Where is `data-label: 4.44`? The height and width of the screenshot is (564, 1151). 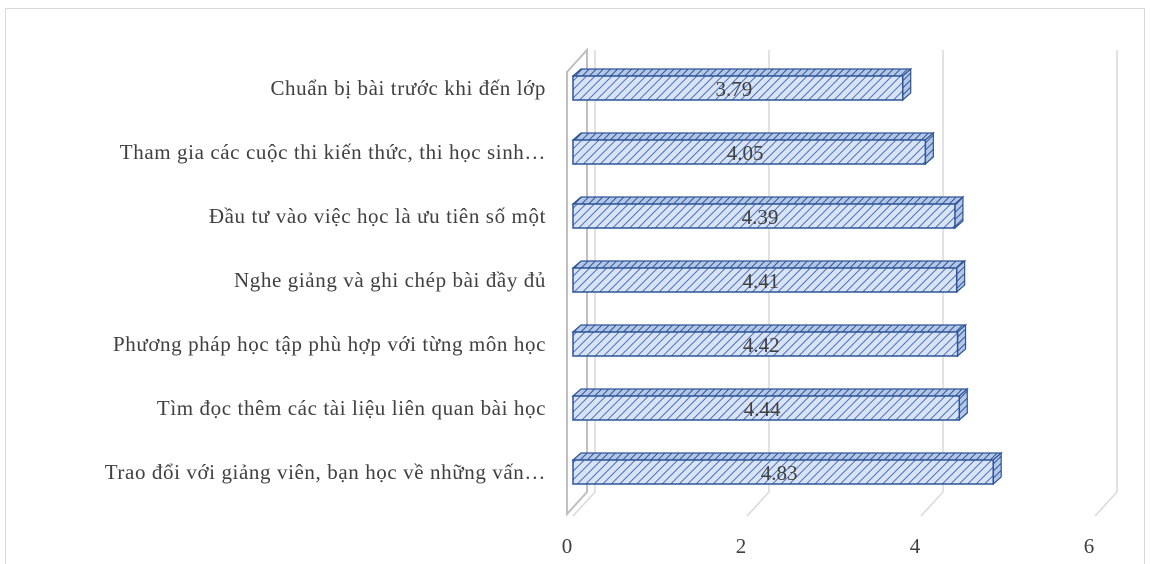 data-label: 4.44 is located at coordinates (762, 409).